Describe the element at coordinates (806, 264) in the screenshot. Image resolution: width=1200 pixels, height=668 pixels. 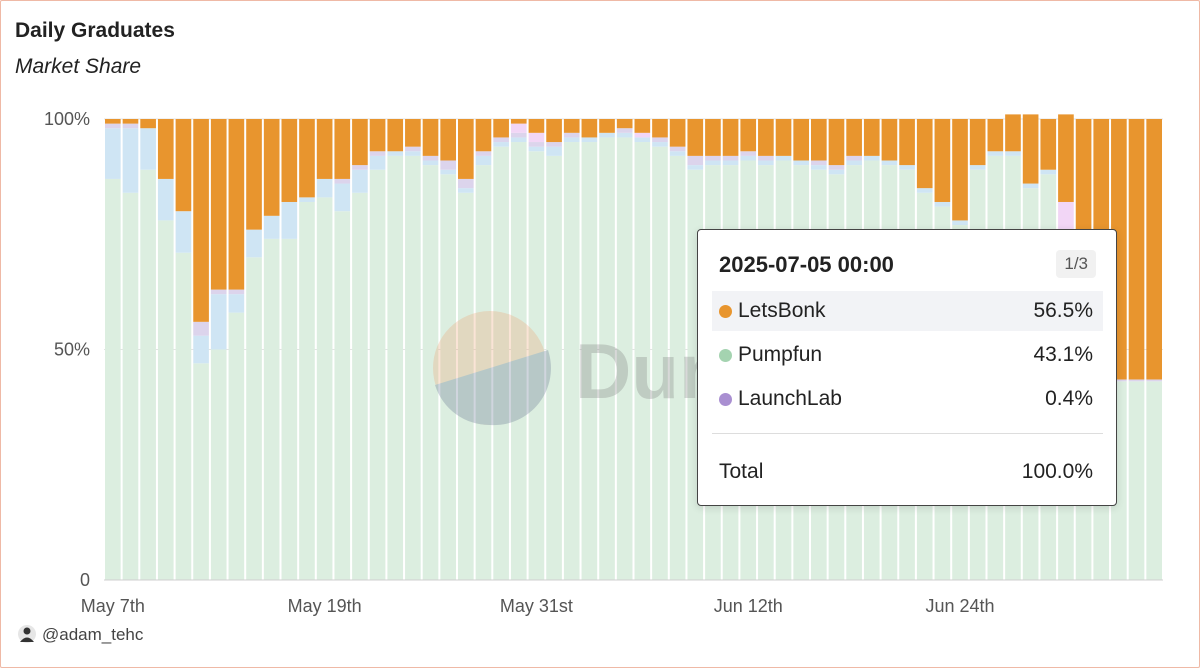
I see `tooltip-date: 2025-07-05 00:00` at that location.